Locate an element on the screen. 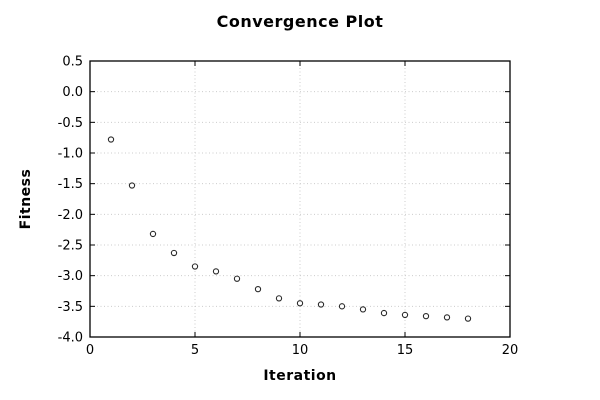  y-tick-label: -1.0 is located at coordinates (70, 154).